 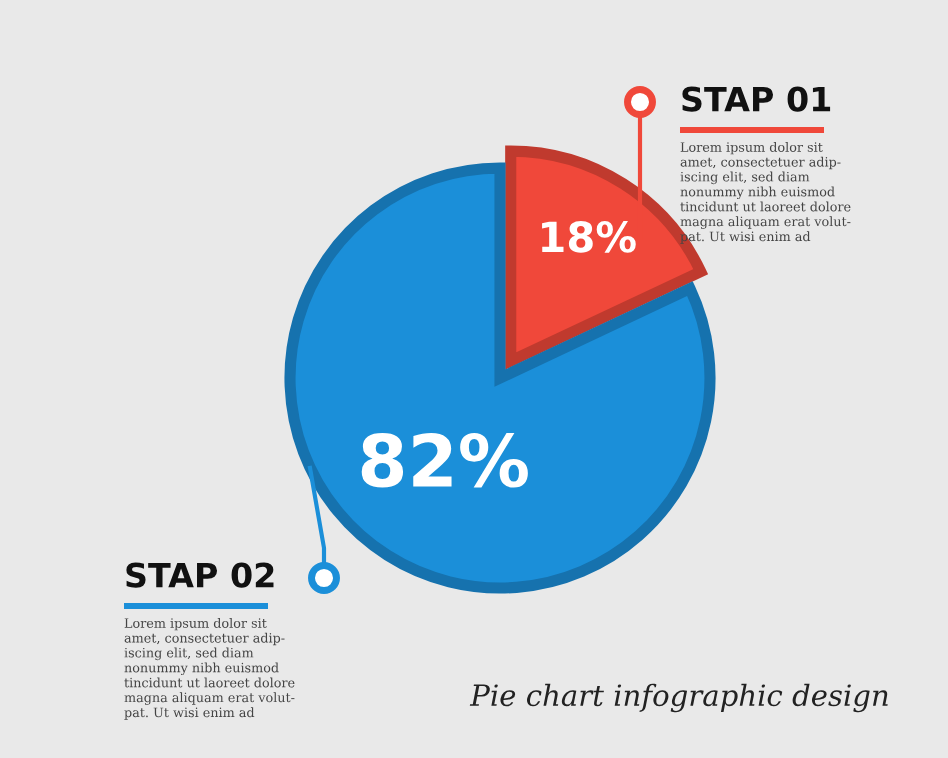 I want to click on slice-label: STAP 02, so click(x=200, y=575).